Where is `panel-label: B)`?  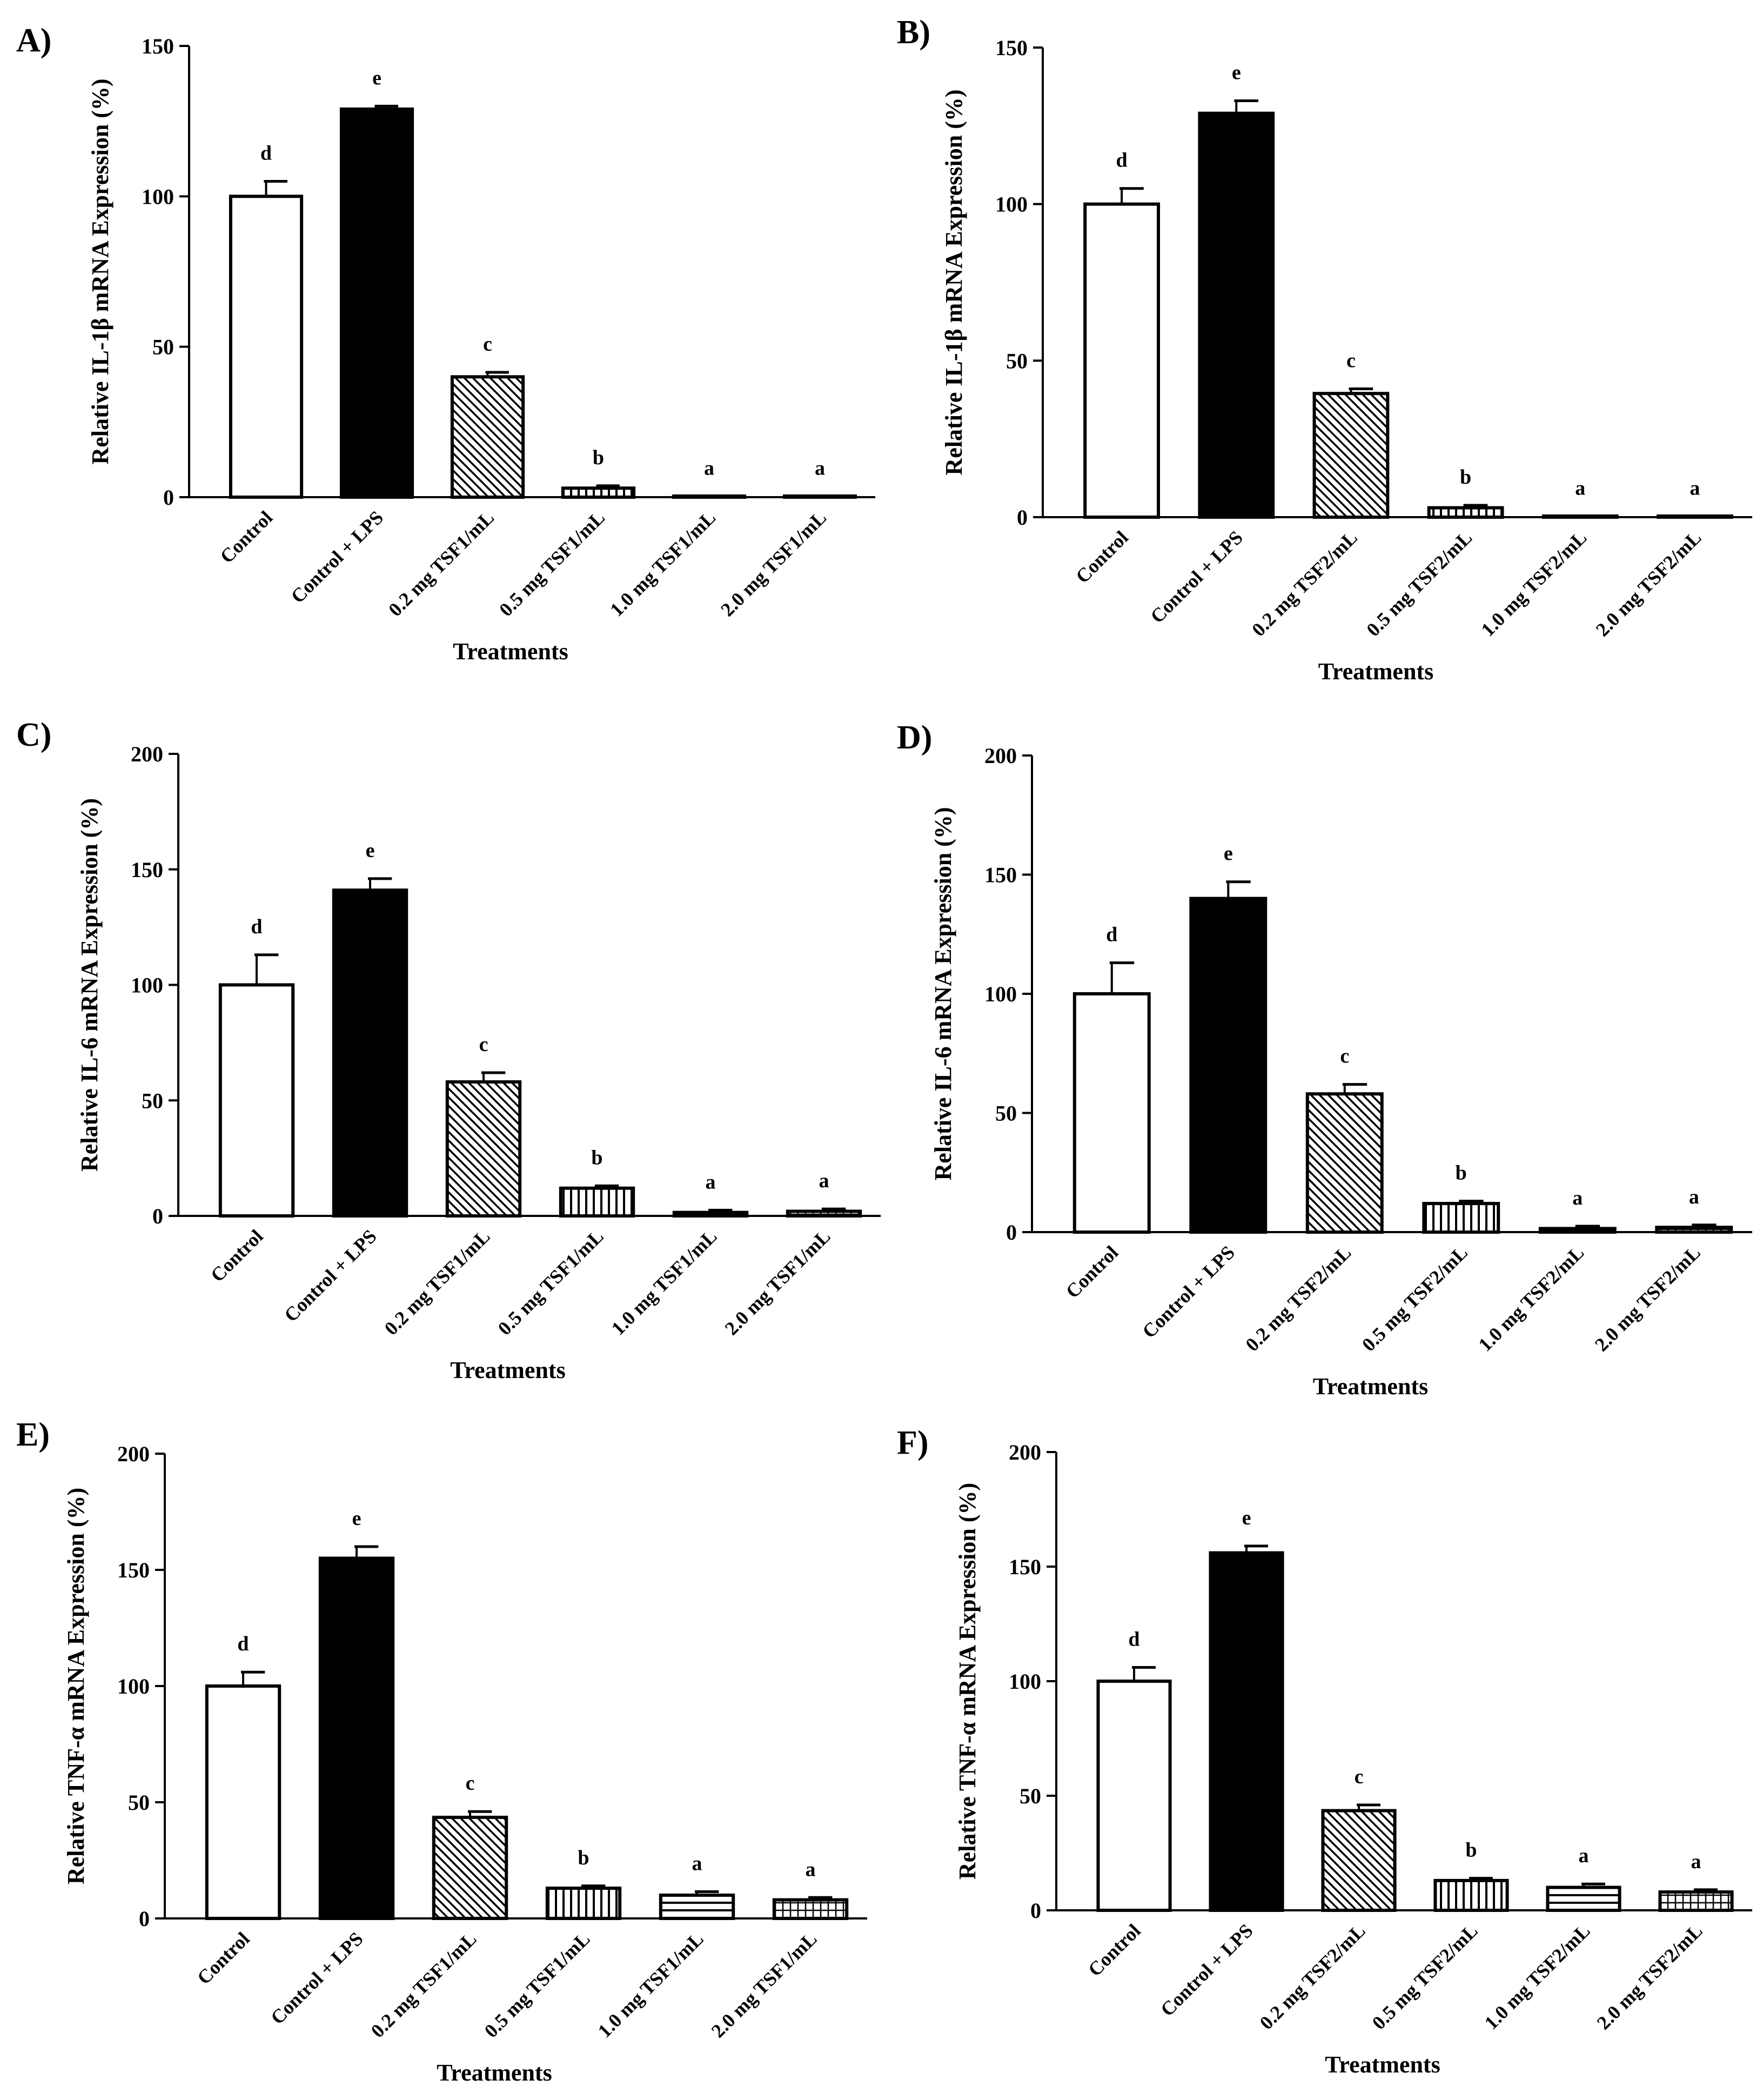
panel-label: B) is located at coordinates (913, 32).